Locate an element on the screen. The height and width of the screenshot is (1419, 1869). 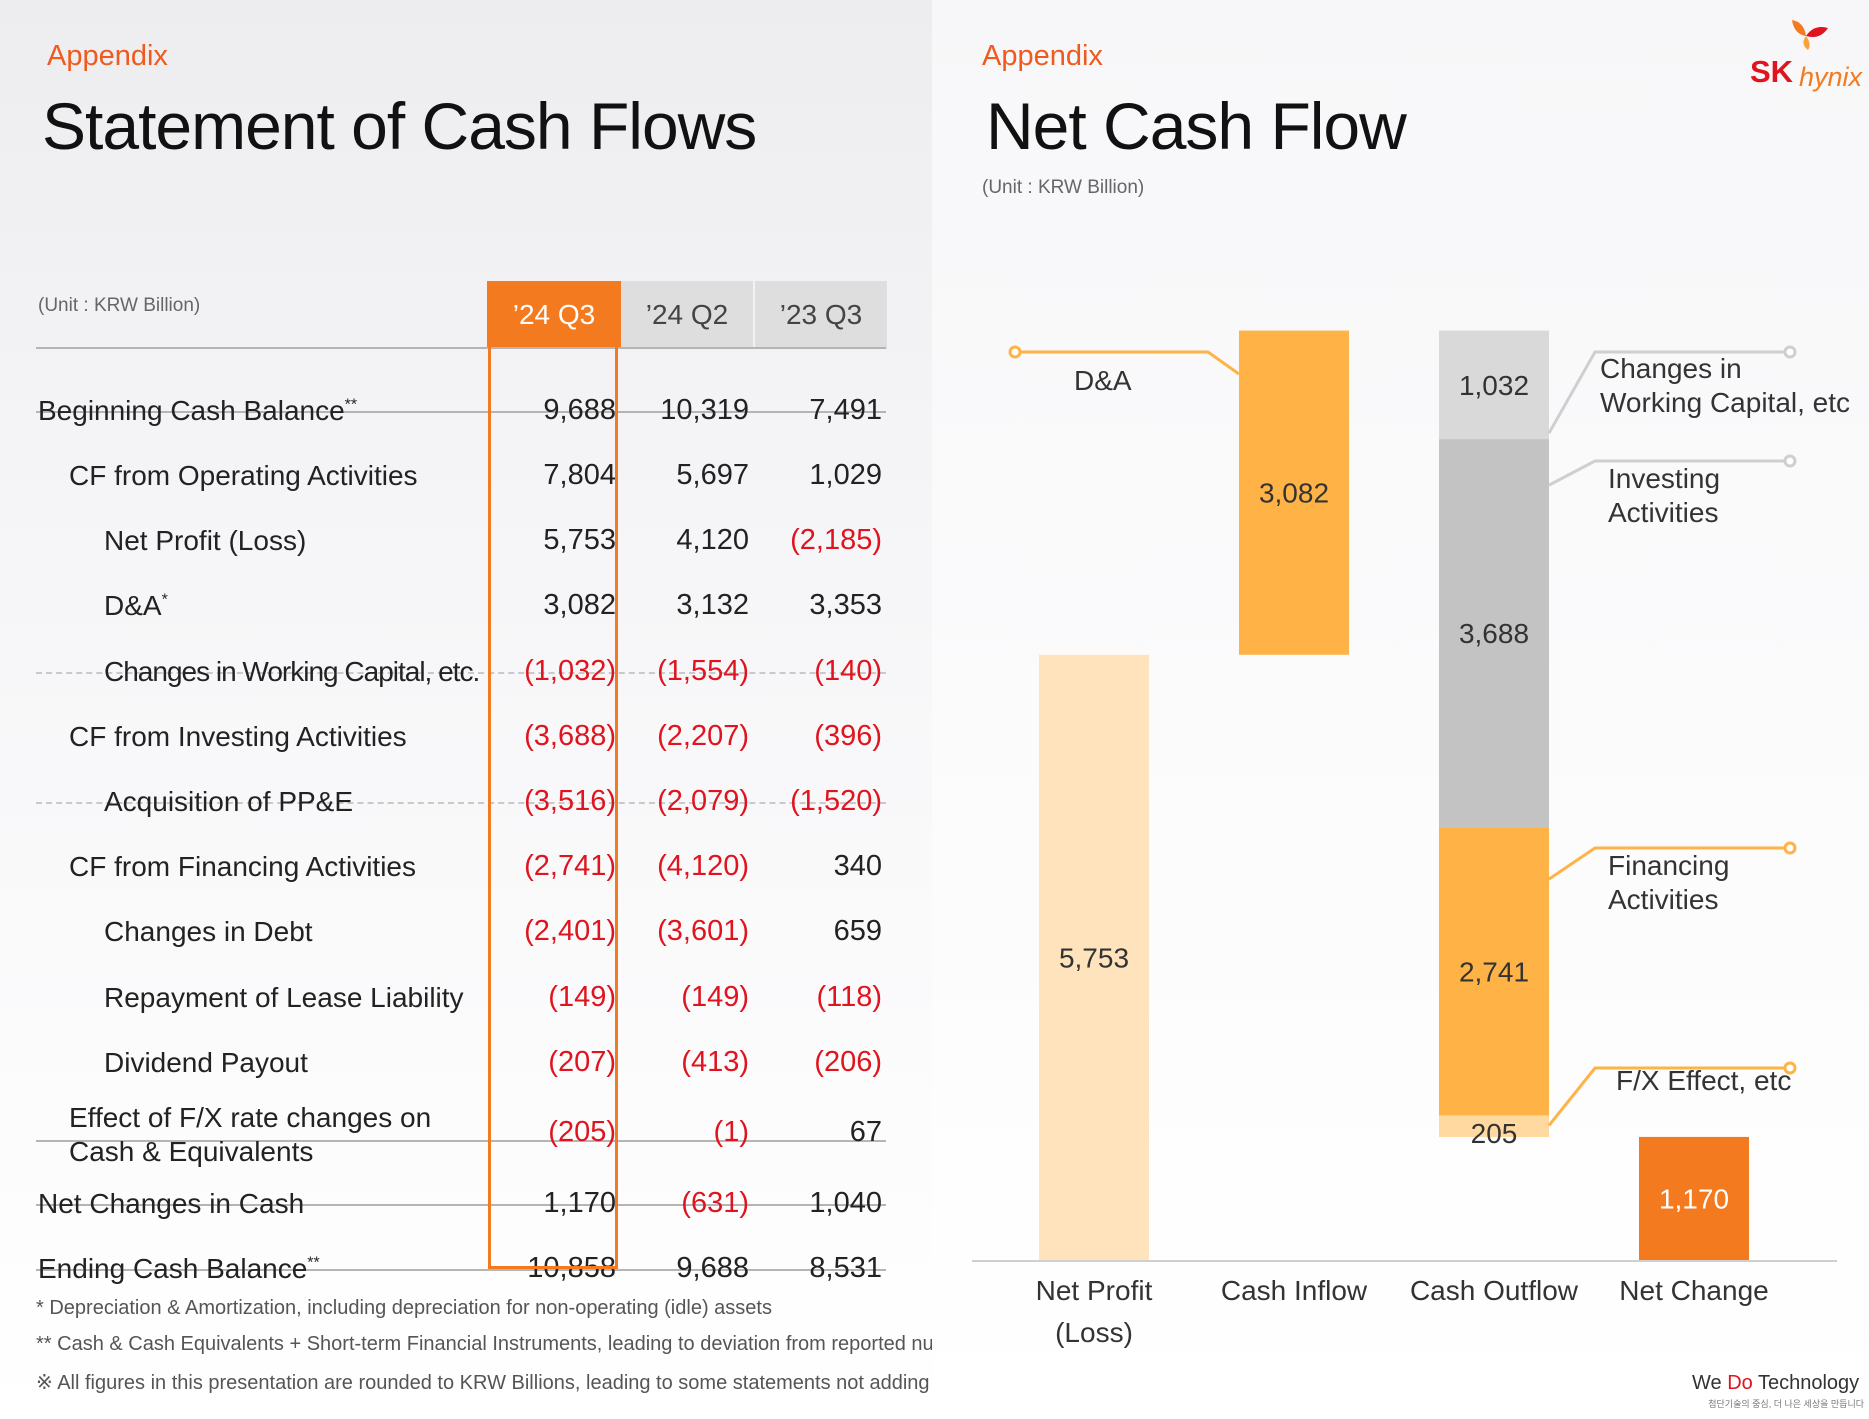
callout-label: F/X Effect, etc is located at coordinates (1703, 1080).